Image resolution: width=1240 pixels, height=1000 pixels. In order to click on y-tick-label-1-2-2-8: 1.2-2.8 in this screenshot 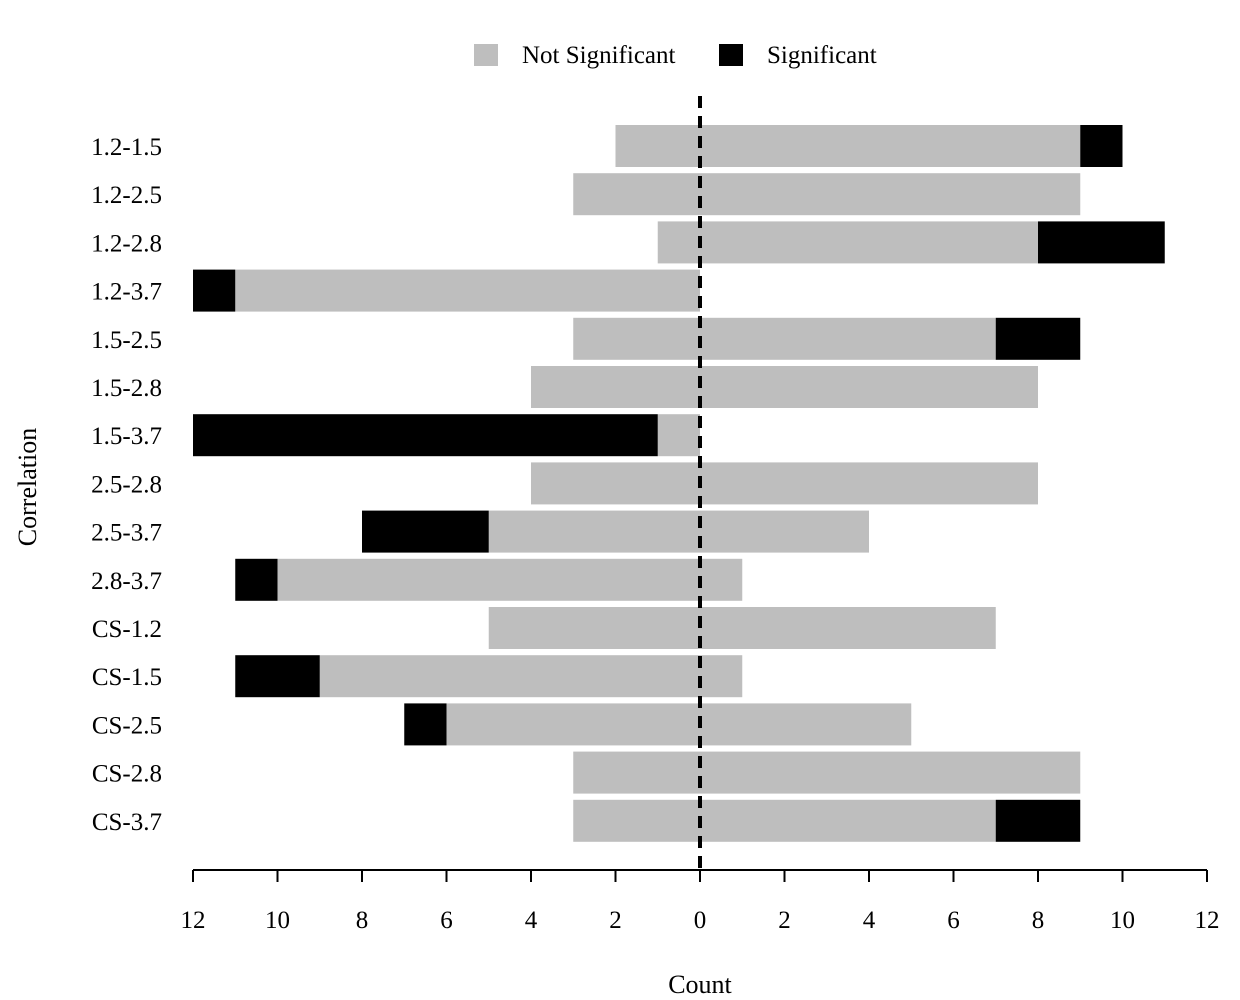, I will do `click(126, 243)`.